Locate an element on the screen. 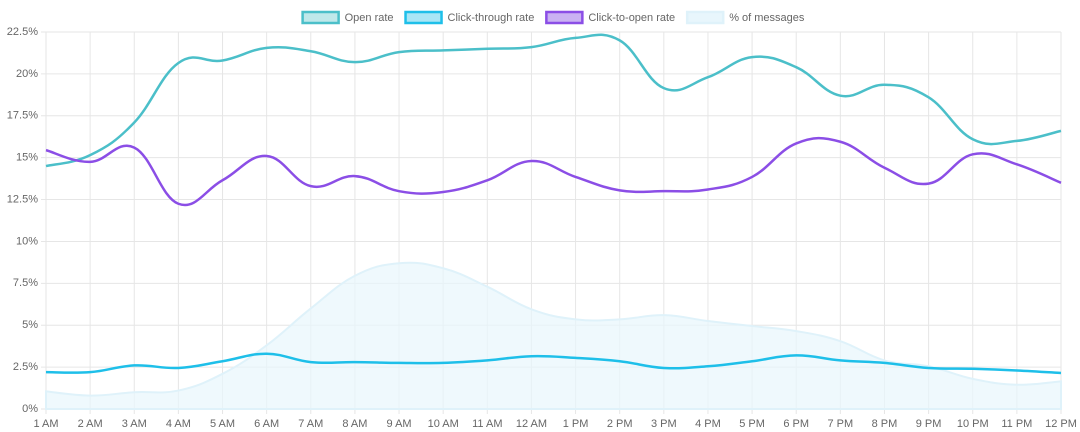 The width and height of the screenshot is (1080, 432). x-tick-label: 9 AM is located at coordinates (399, 424).